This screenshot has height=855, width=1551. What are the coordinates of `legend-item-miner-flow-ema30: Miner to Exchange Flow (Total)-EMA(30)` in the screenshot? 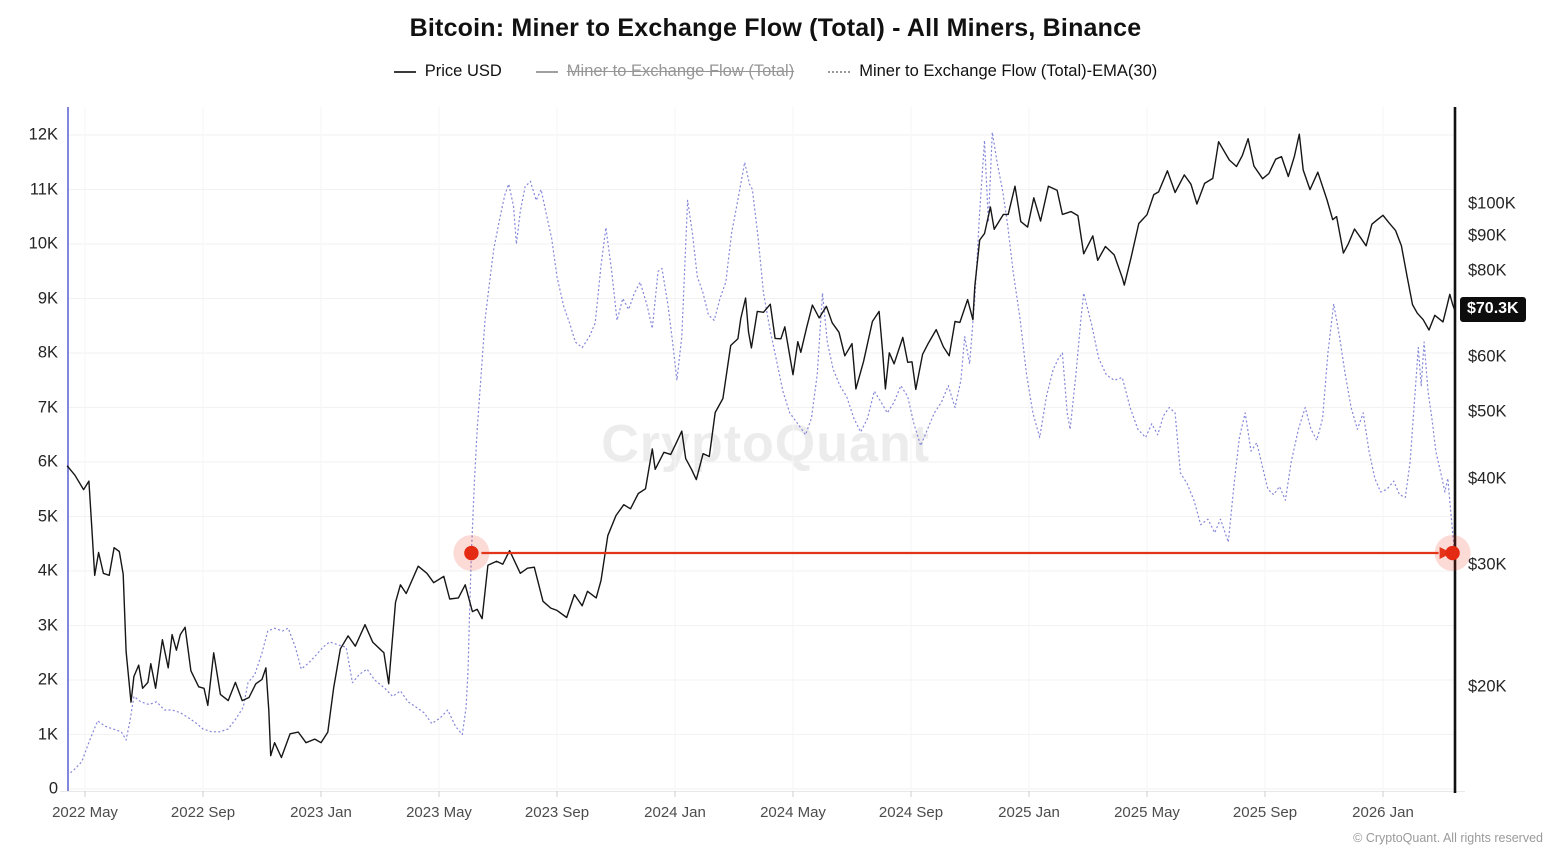 It's located at (992, 71).